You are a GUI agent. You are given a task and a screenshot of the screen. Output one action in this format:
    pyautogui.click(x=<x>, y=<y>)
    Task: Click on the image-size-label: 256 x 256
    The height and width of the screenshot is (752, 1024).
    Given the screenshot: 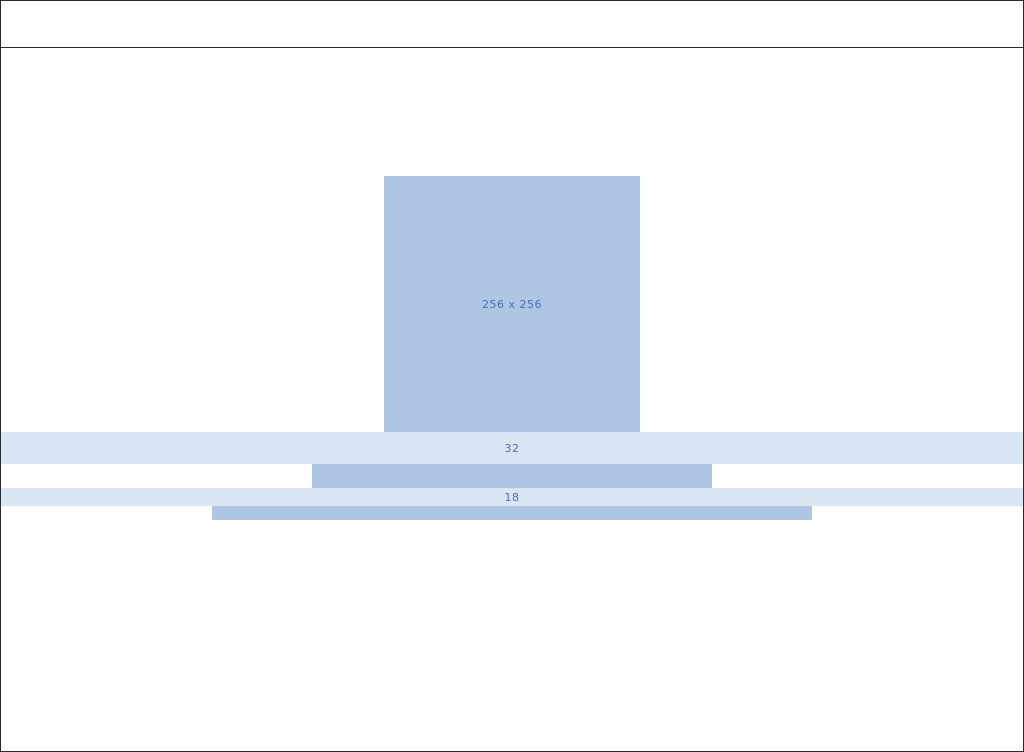 What is the action you would take?
    pyautogui.click(x=512, y=304)
    